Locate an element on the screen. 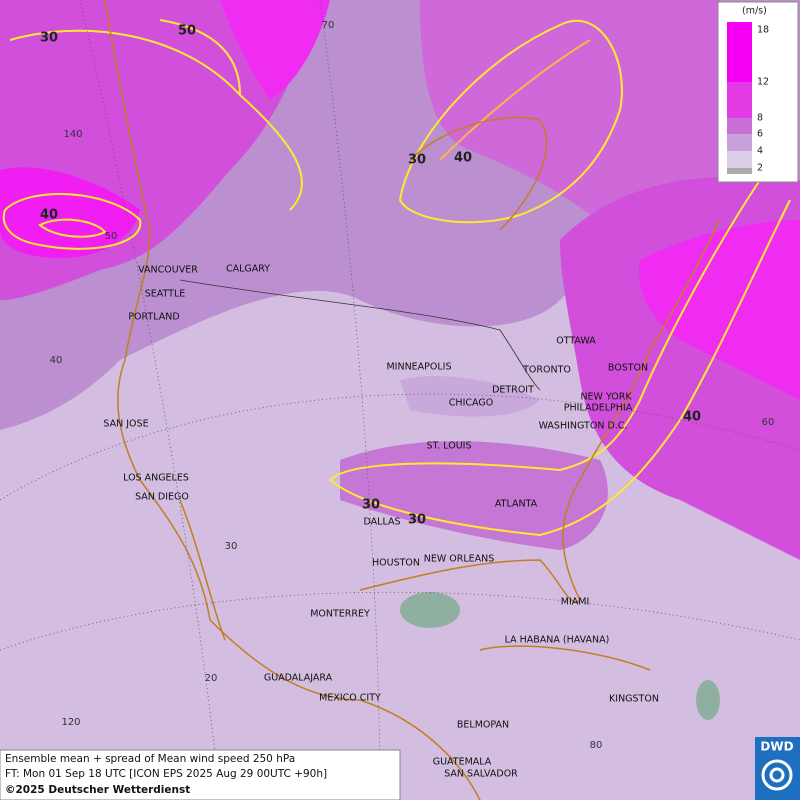 This screenshot has width=800, height=800. city-label: OTTAWA is located at coordinates (576, 341).